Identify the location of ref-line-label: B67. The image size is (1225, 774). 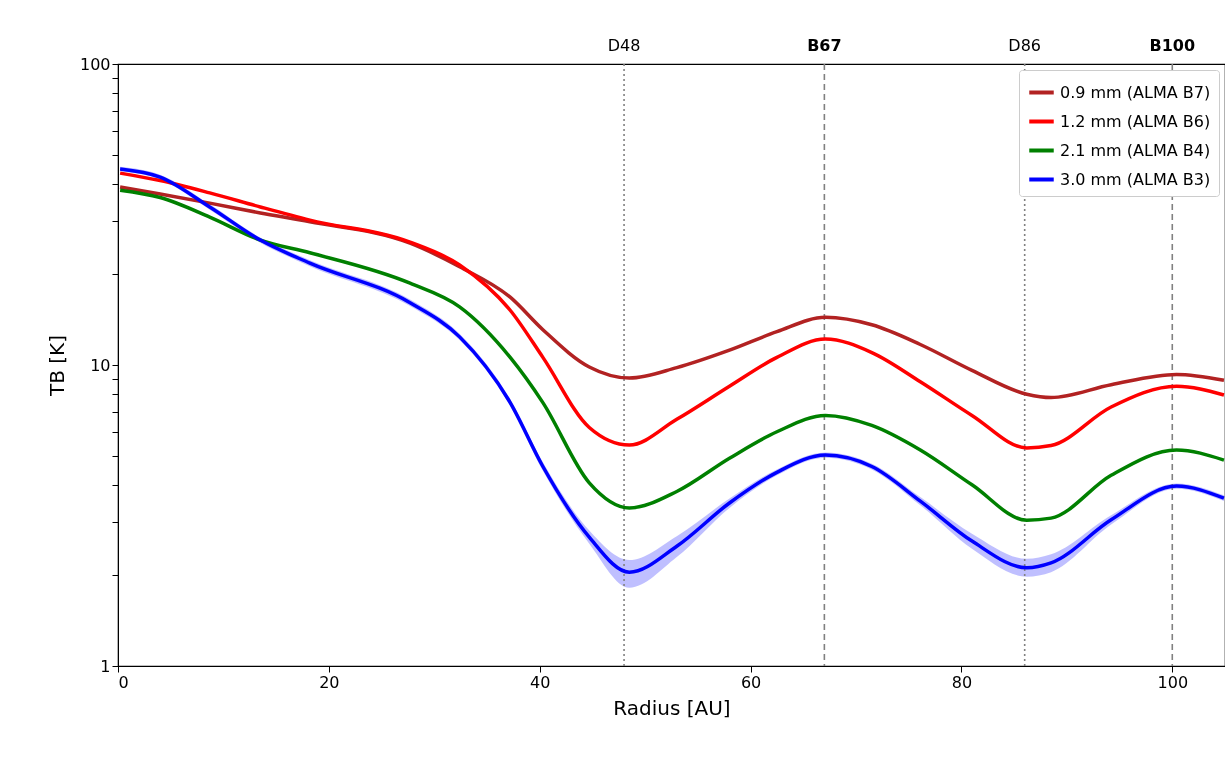
(824, 45).